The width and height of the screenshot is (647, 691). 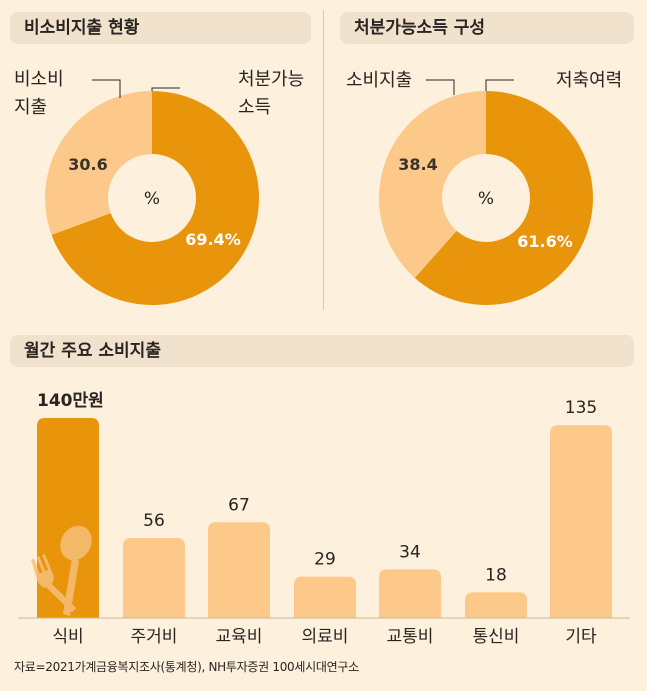 What do you see at coordinates (410, 637) in the screenshot?
I see `bar-category-label-4: 교통비` at bounding box center [410, 637].